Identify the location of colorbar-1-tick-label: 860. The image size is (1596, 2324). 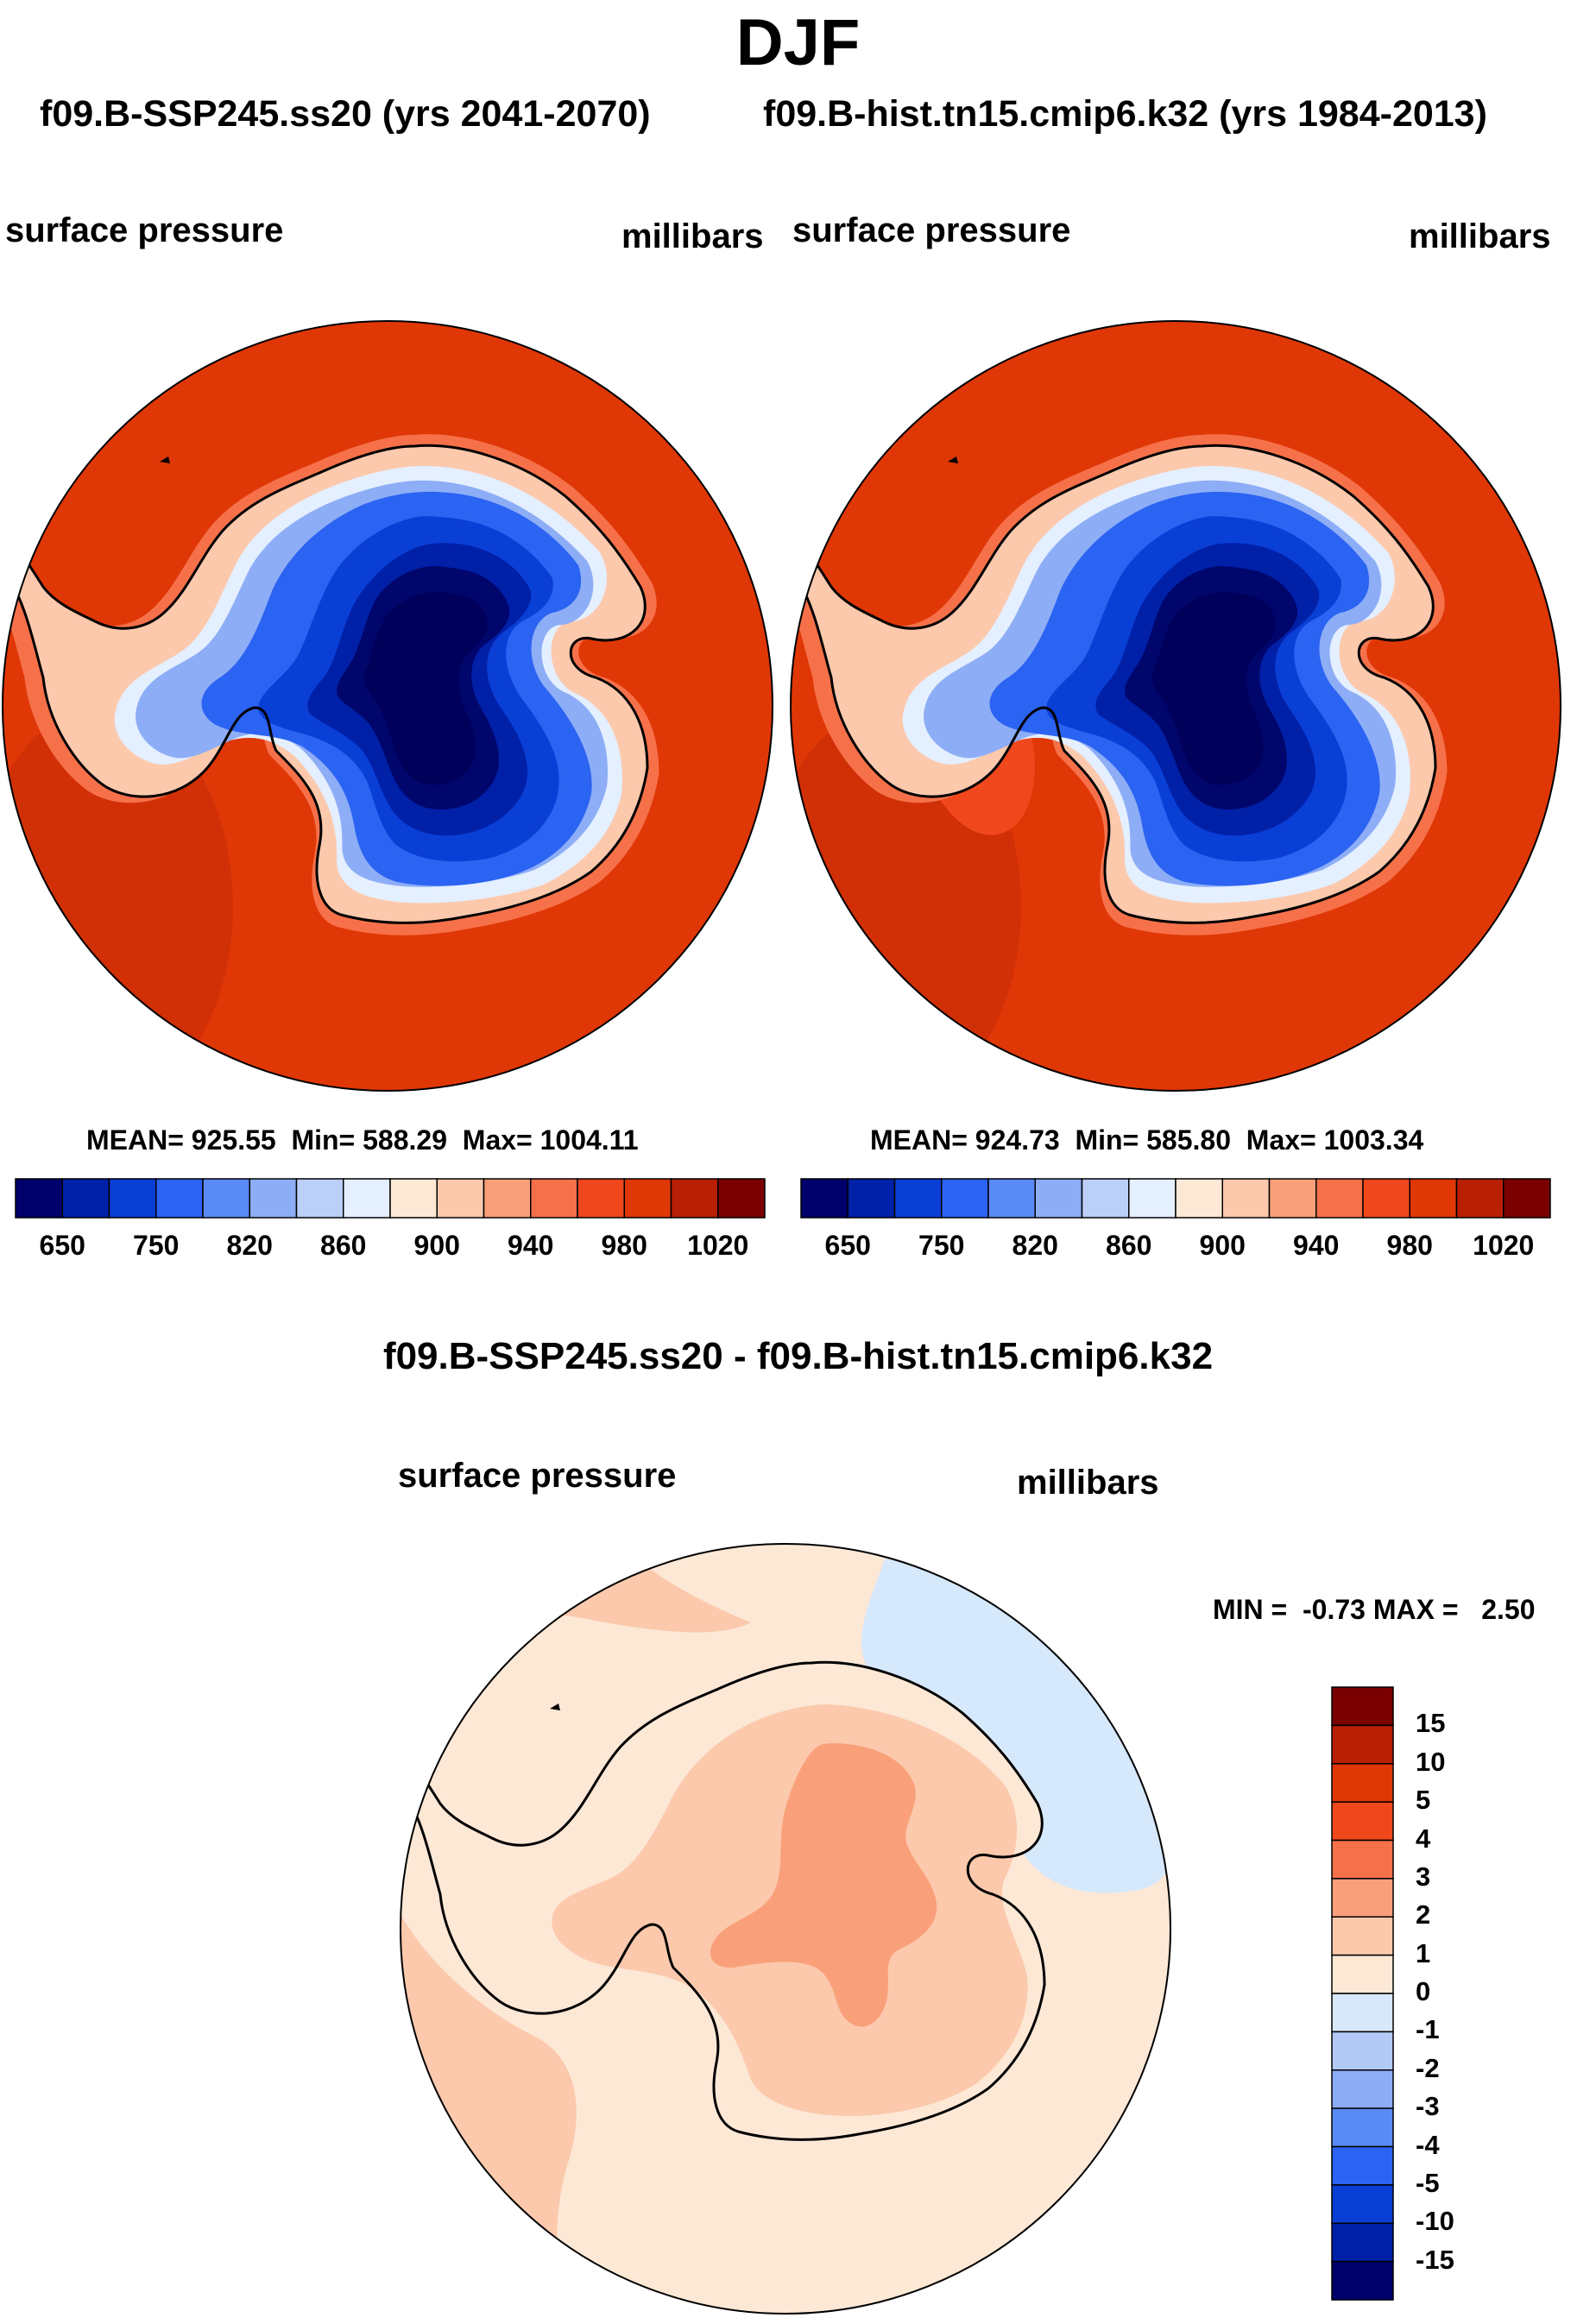
(343, 1245).